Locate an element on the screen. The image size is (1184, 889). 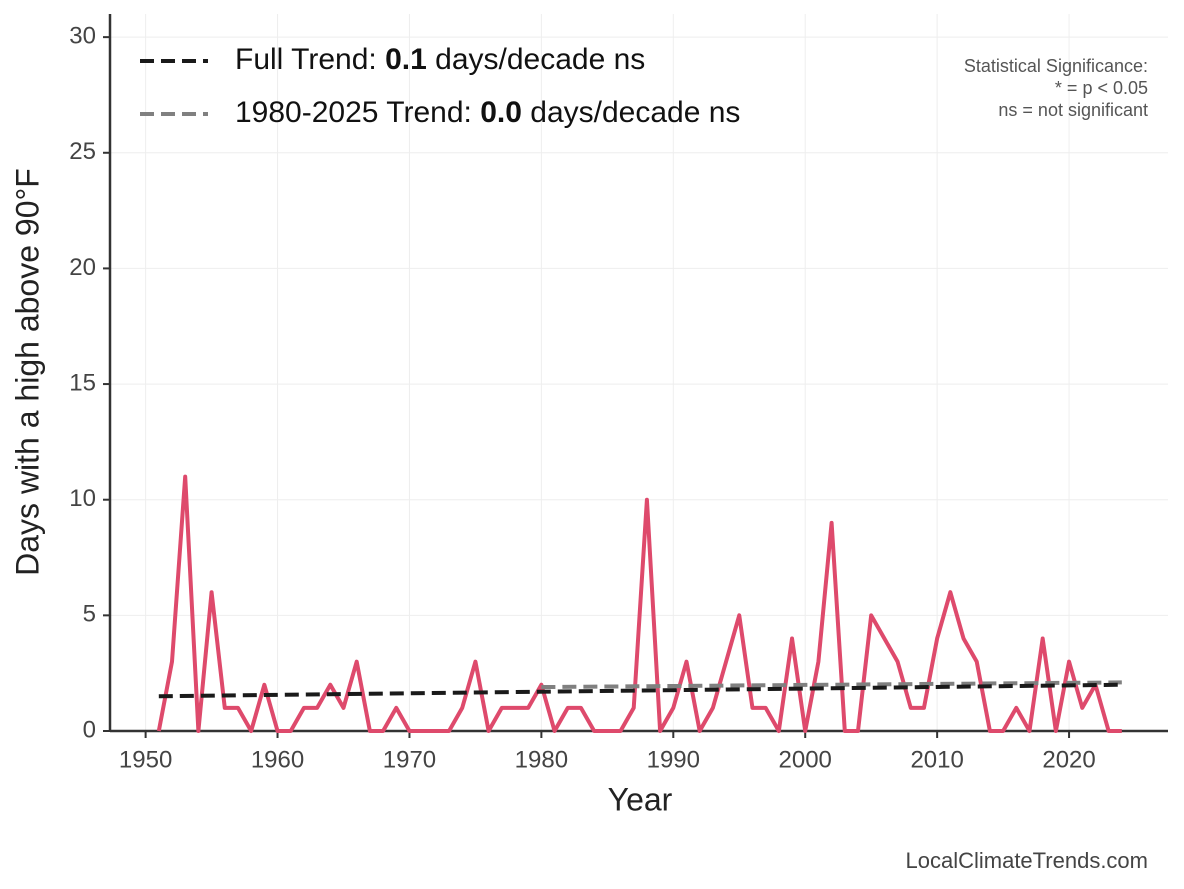
legend-entry: 1980-2025 Trend: 0.0 days/decade ns is located at coordinates (487, 112).